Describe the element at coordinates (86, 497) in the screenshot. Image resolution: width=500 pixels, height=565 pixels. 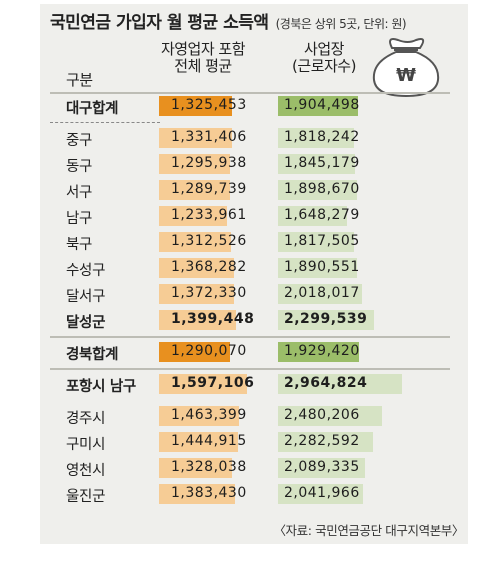
I see `category-label: 울진군` at that location.